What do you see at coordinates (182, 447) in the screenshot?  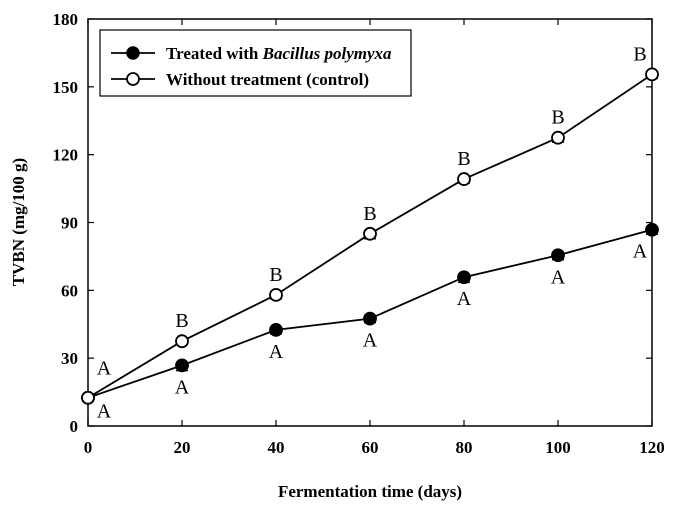 I see `x-tick-label: 20` at bounding box center [182, 447].